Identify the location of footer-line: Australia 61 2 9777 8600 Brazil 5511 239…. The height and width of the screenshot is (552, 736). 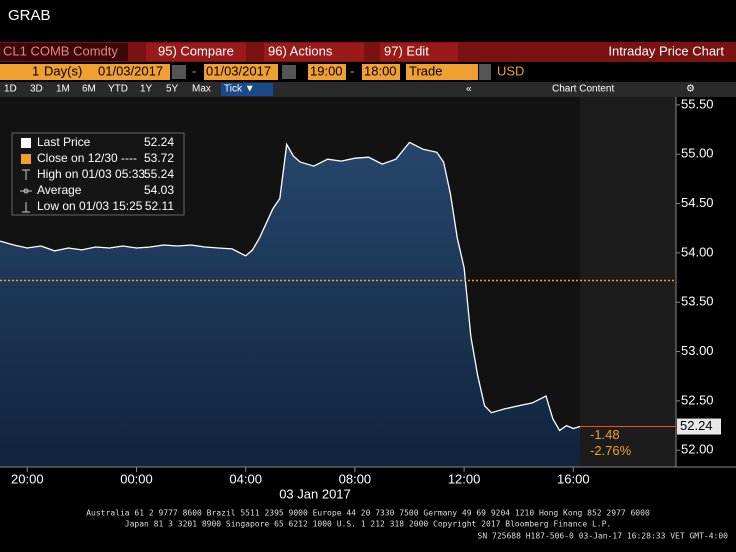
(368, 513).